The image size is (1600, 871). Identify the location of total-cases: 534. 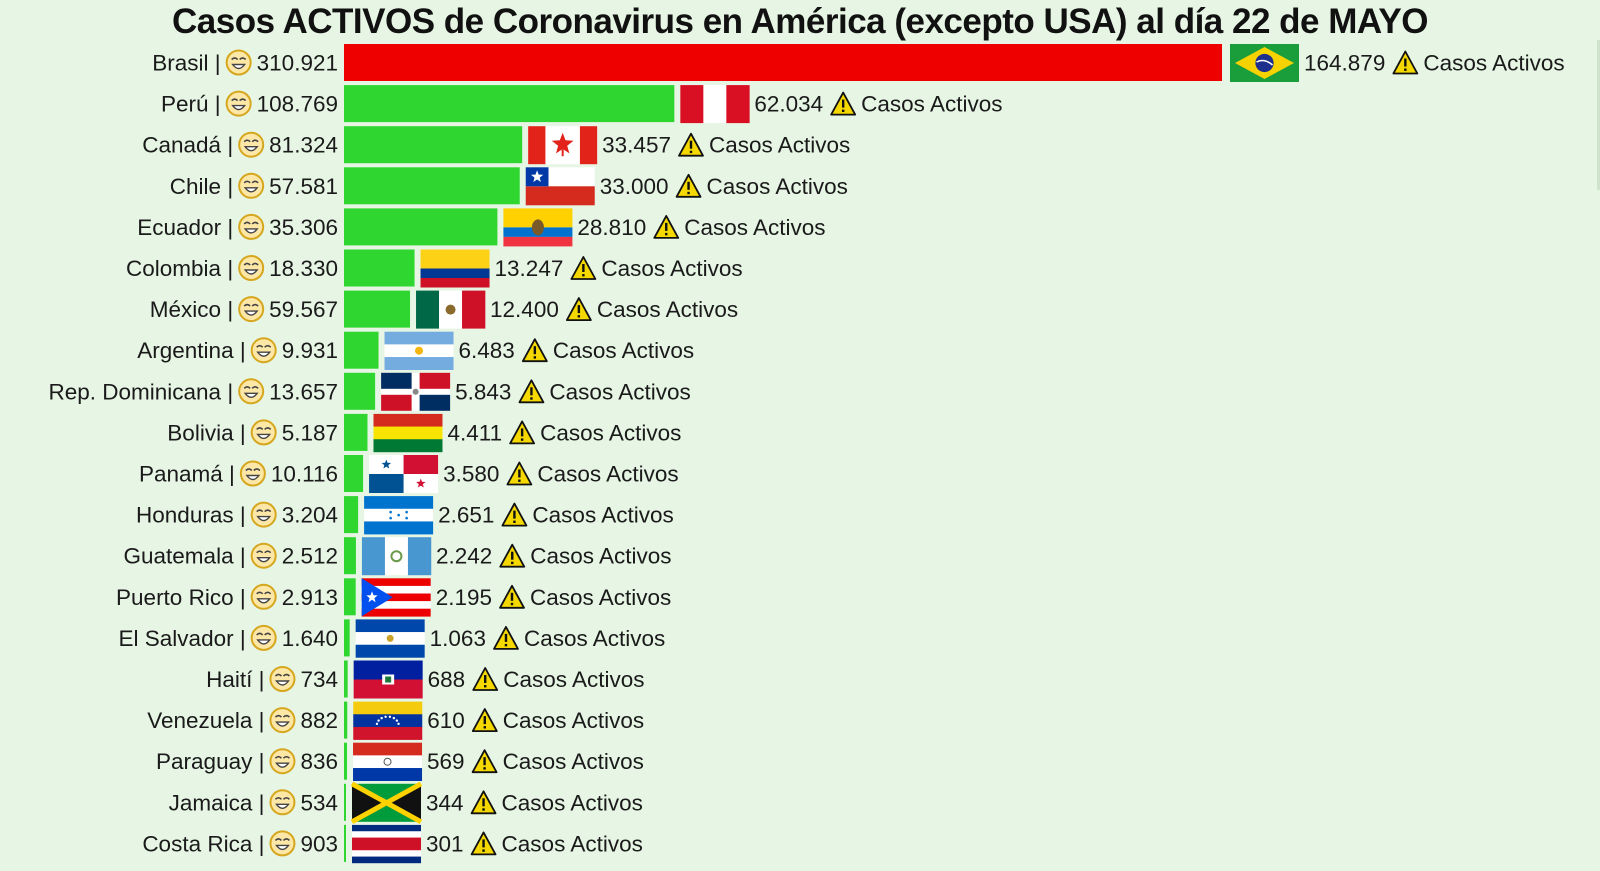
(319, 802).